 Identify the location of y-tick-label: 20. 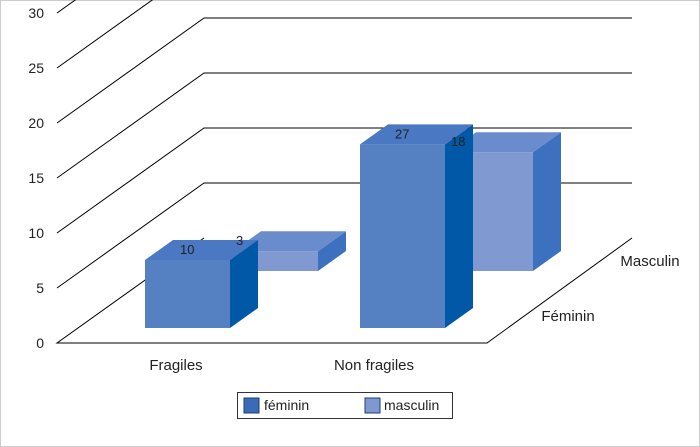
(36, 123).